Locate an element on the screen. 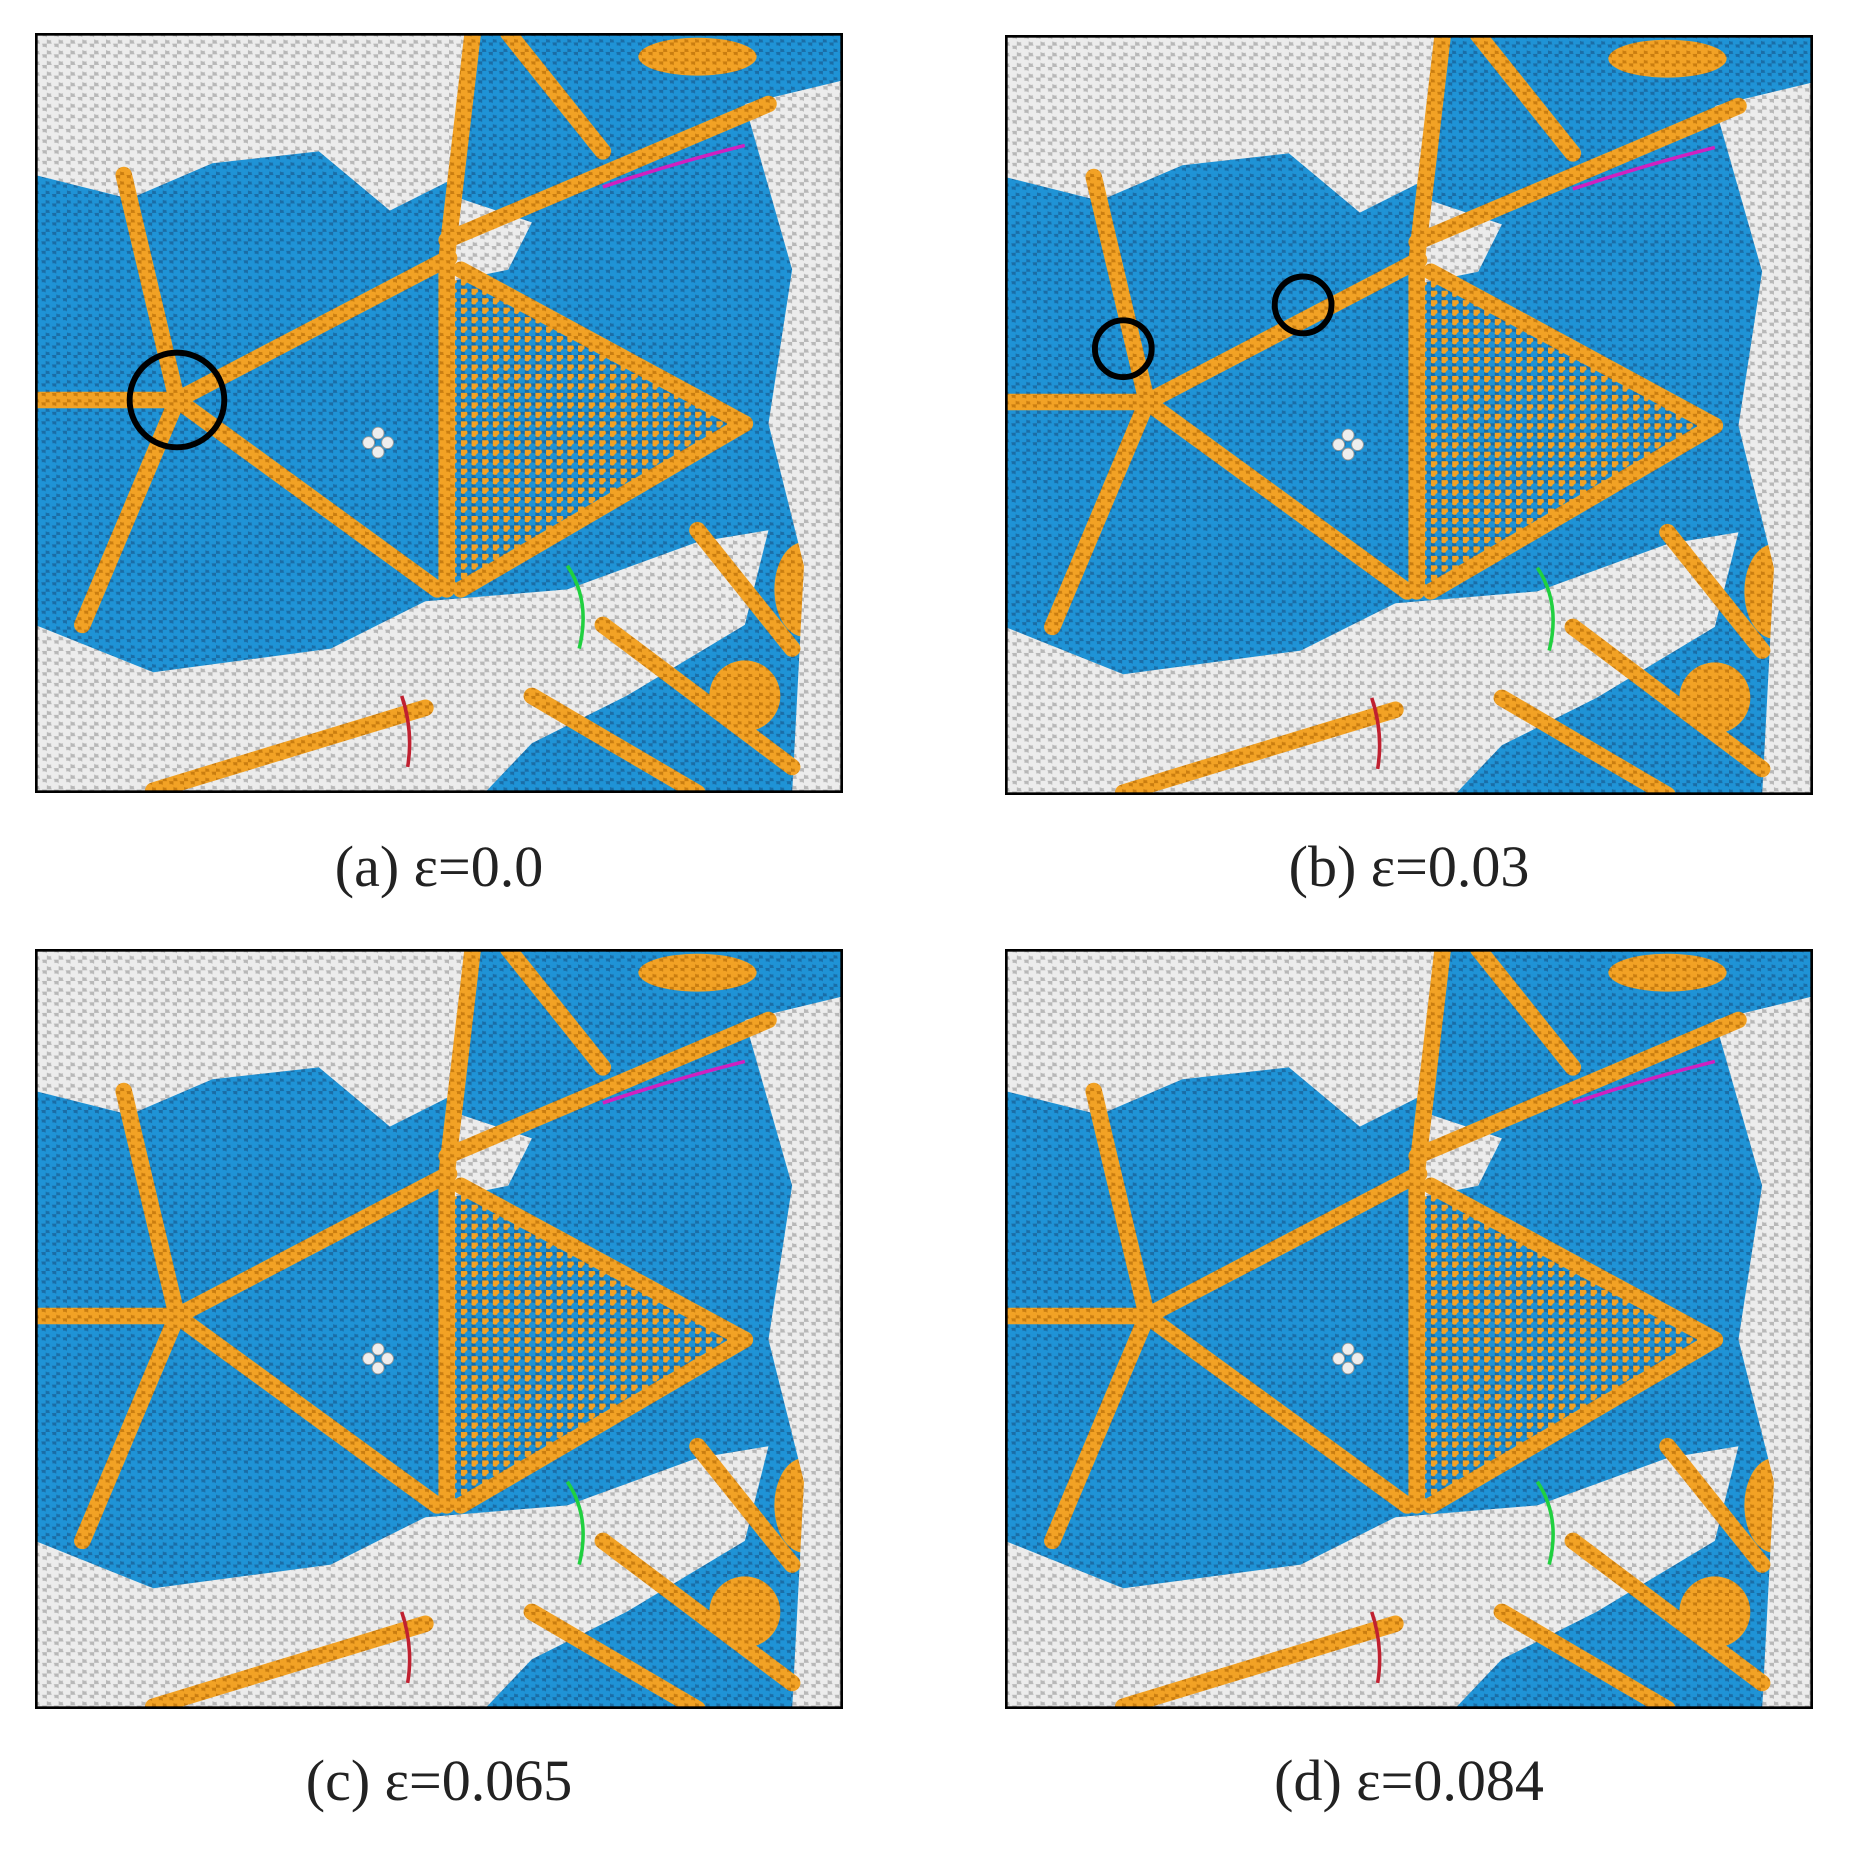 This screenshot has width=1855, height=1859. caption: (c) ε=0.065 is located at coordinates (439, 1780).